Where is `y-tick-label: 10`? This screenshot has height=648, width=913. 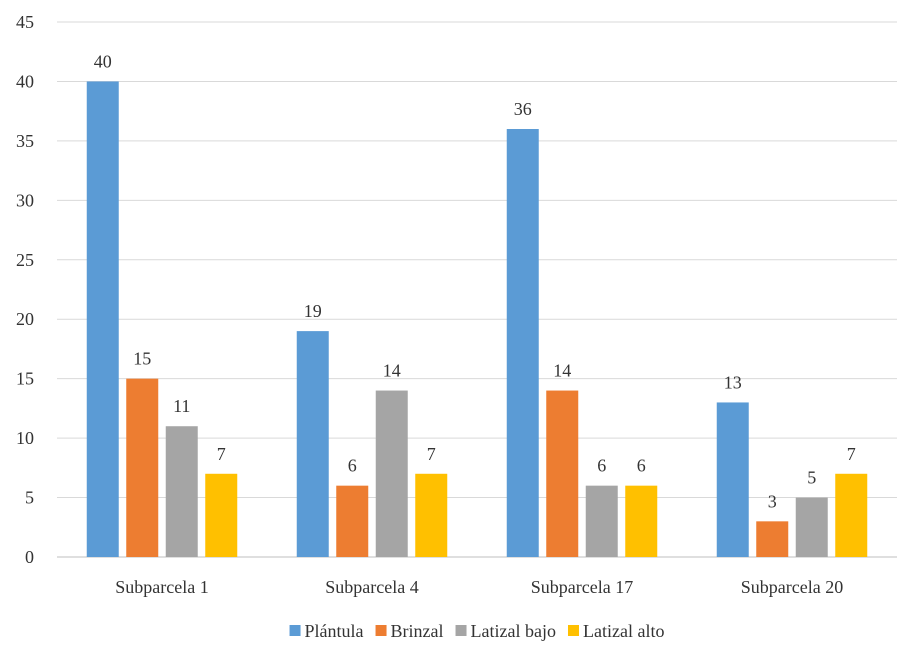
y-tick-label: 10 is located at coordinates (25, 438).